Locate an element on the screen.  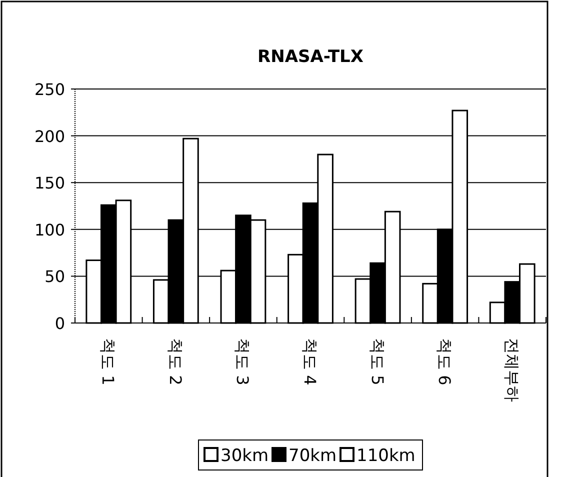
y-tick-label: 250 is located at coordinates (49, 89).